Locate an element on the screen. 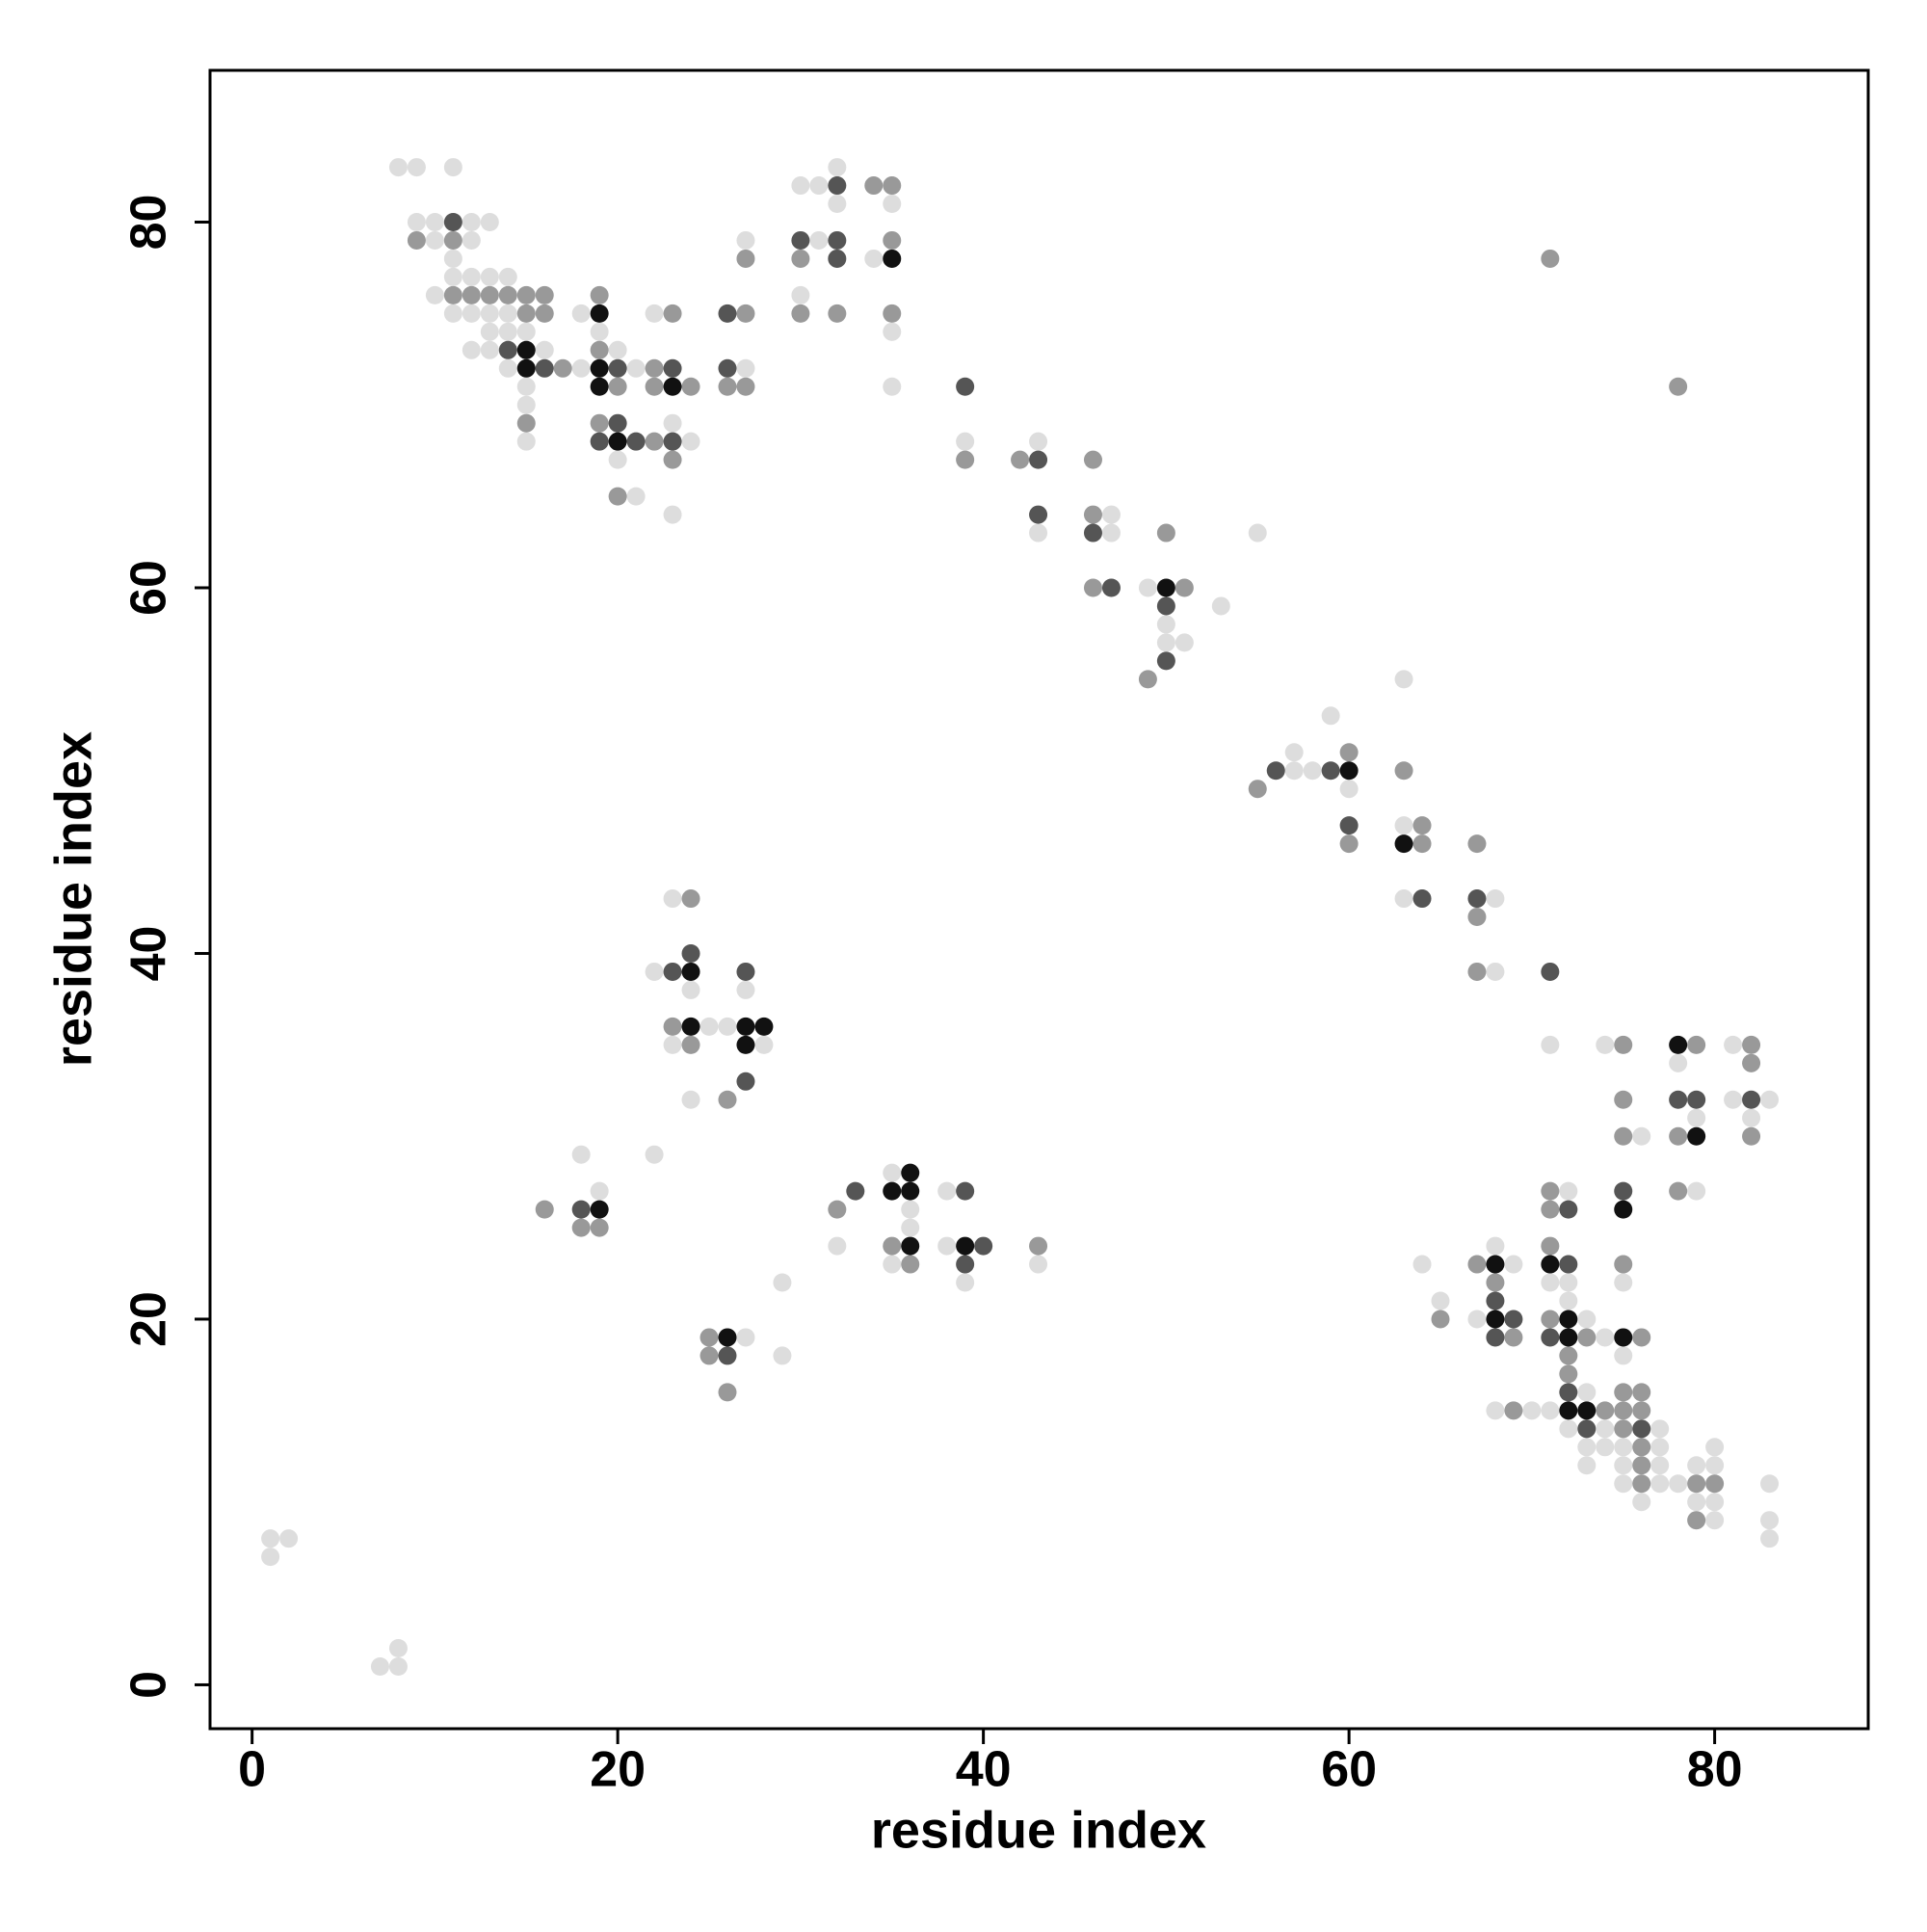  y-tick-label: 60 is located at coordinates (149, 588).